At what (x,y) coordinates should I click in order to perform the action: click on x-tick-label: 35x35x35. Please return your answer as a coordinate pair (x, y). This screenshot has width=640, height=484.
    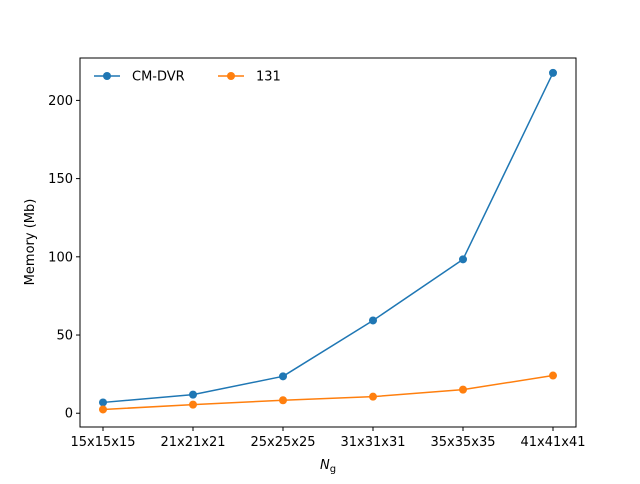
    Looking at the image, I should click on (462, 442).